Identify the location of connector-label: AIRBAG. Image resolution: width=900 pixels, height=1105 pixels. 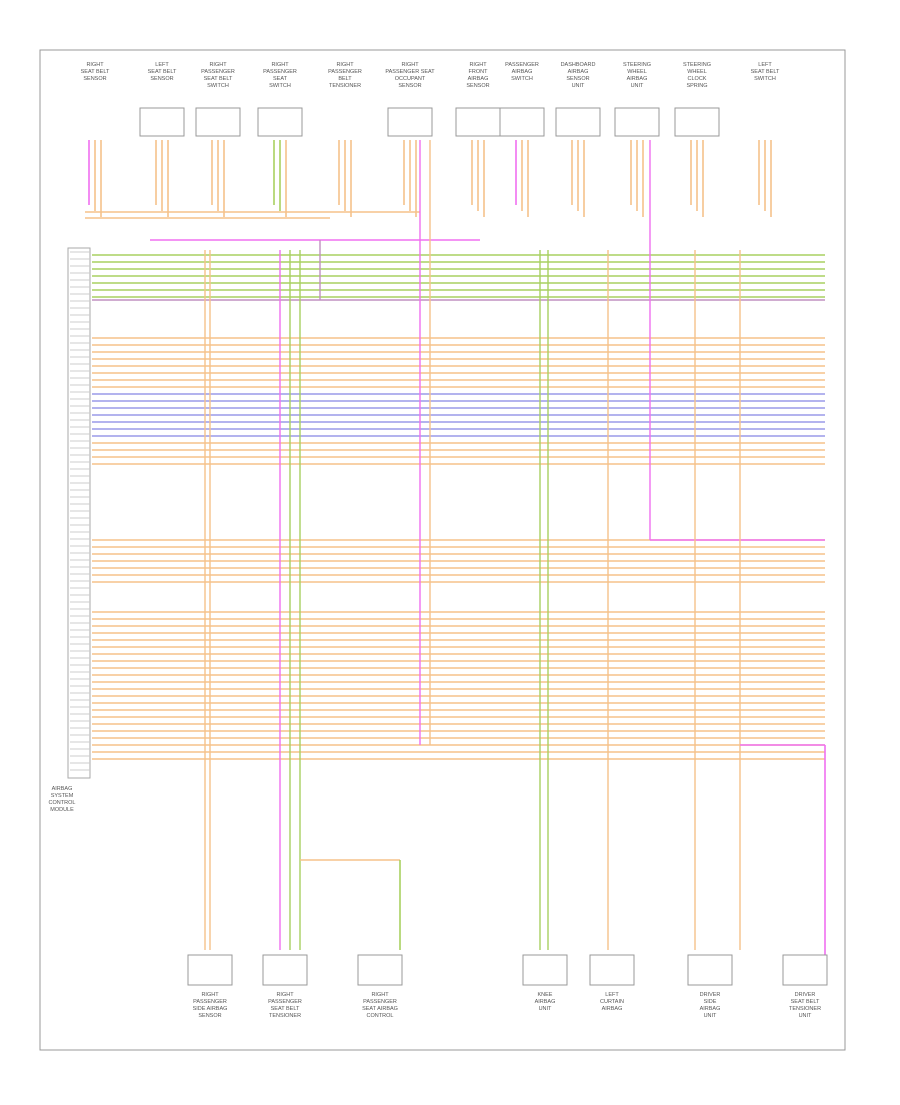
(62, 789).